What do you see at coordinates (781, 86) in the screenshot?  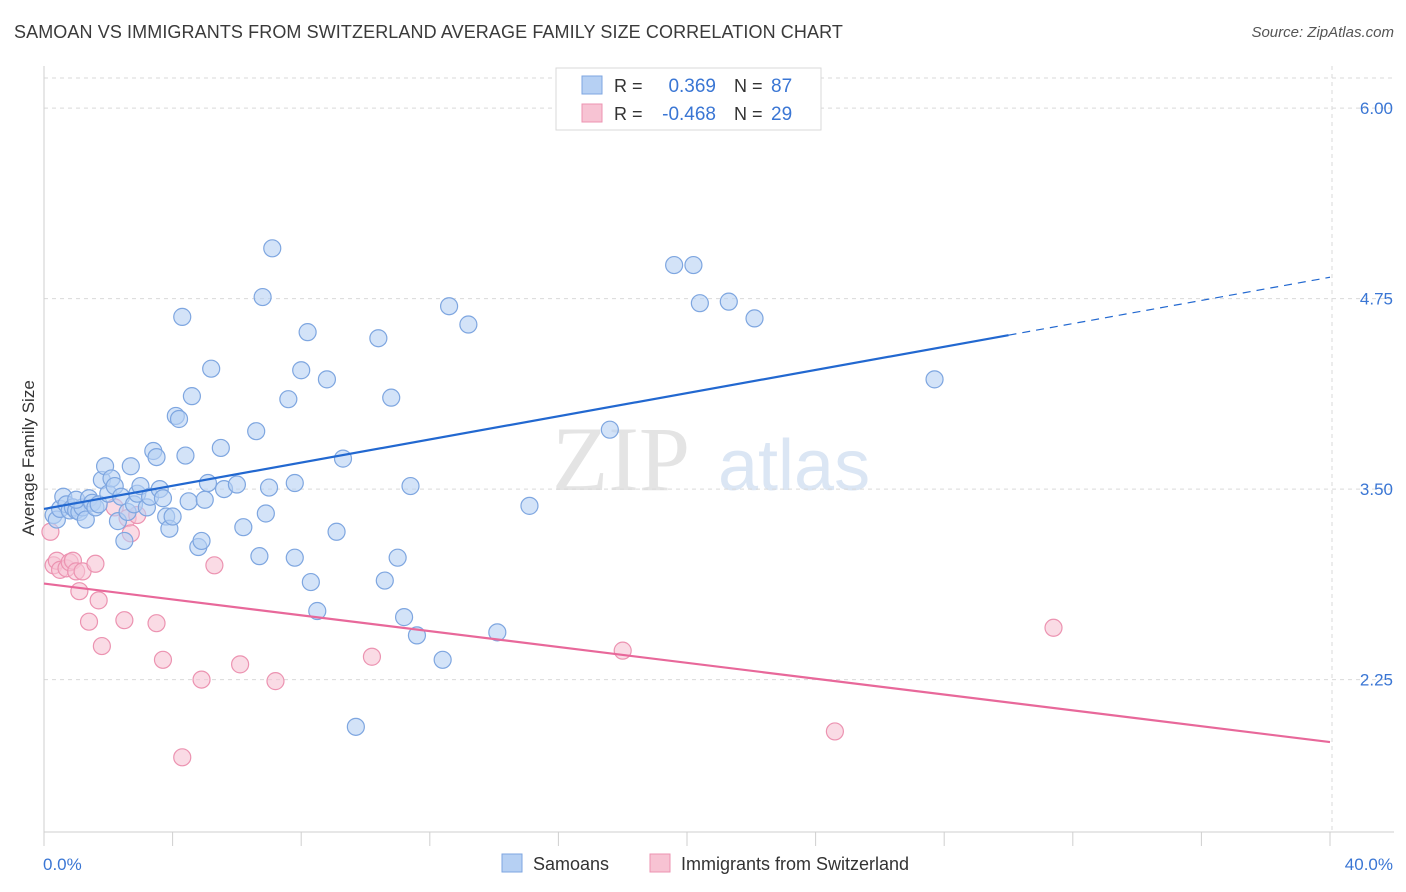 I see `stats-n-value-1: 87` at bounding box center [781, 86].